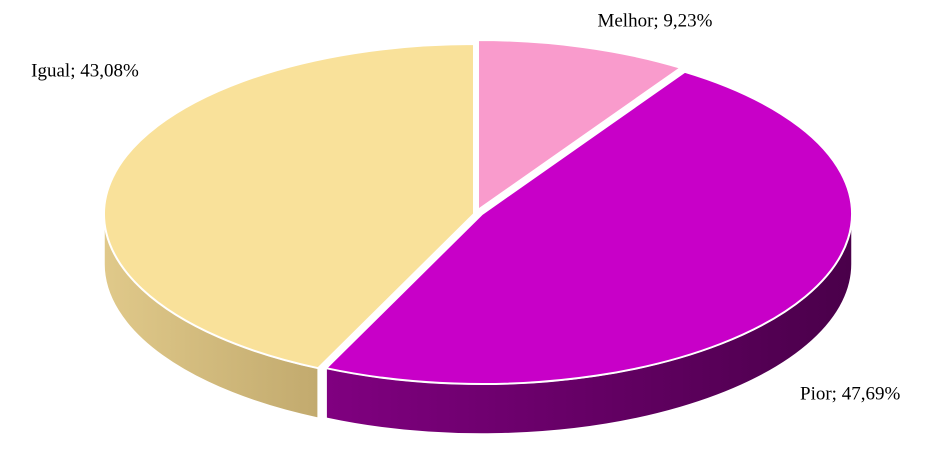 The image size is (941, 472). I want to click on data-label: Melhor; 9,23%, so click(654, 20).